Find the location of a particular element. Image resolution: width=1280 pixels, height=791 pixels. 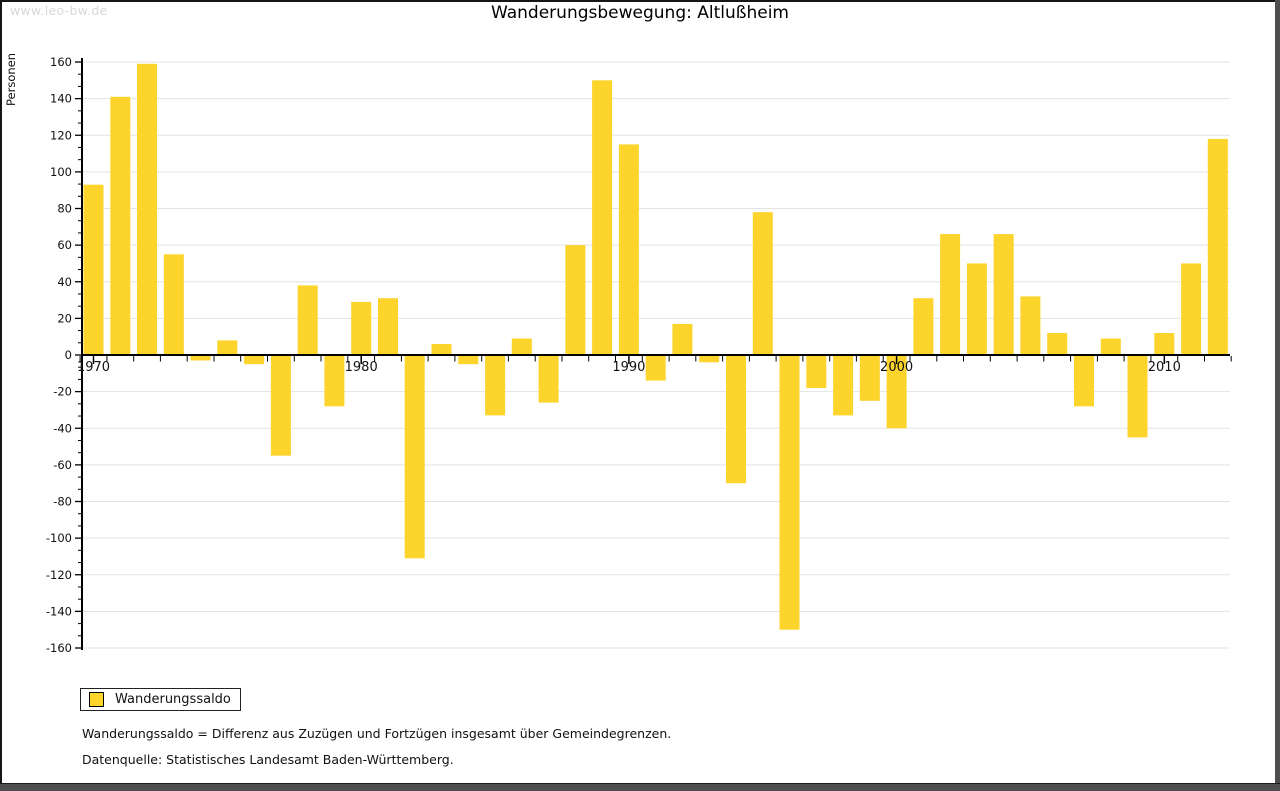

x-tick-label: 1990 is located at coordinates (628, 367).